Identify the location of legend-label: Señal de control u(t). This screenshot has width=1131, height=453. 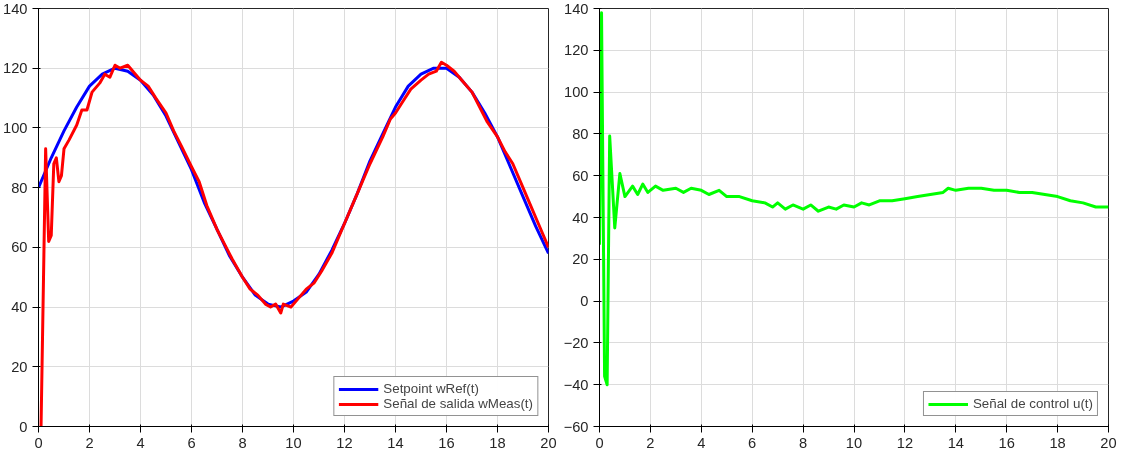
(1032, 403).